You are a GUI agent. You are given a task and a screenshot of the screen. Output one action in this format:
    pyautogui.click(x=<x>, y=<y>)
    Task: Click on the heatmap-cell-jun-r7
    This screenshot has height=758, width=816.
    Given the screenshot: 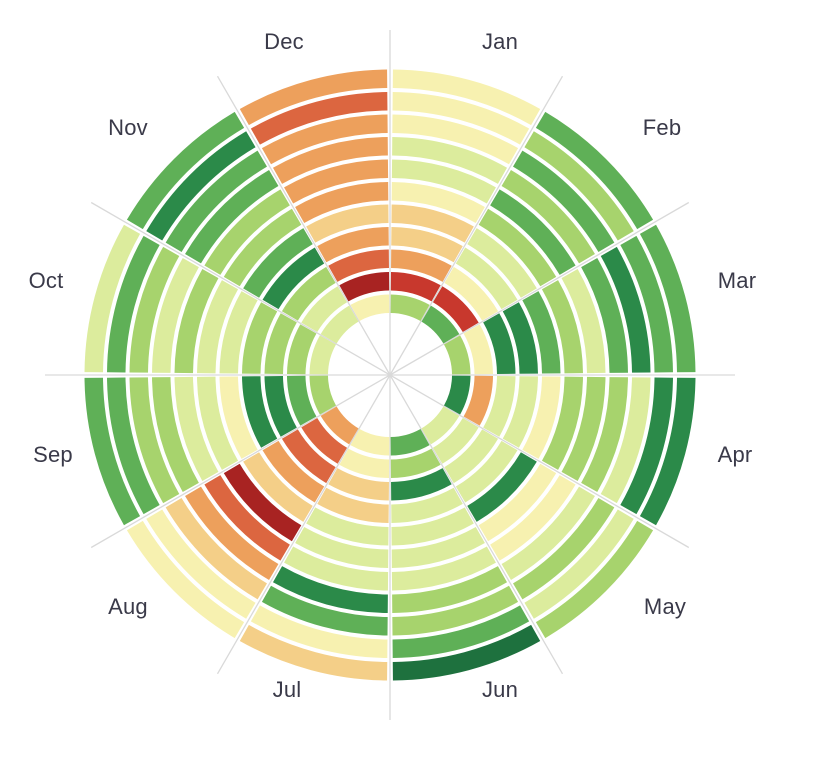 What is the action you would take?
    pyautogui.click(x=443, y=568)
    